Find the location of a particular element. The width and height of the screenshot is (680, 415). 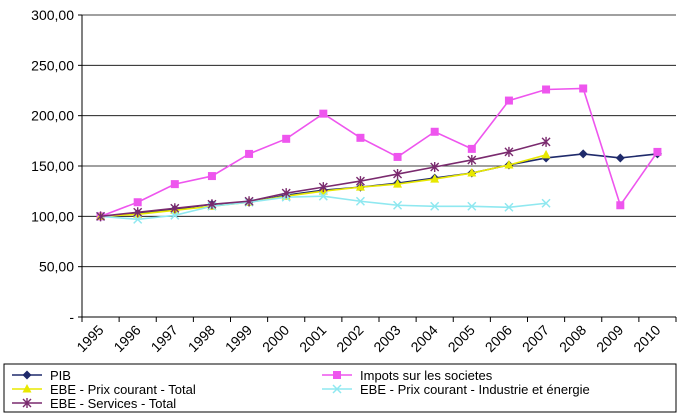

legend-item: EBE - Prix courant - Total is located at coordinates (104, 389).